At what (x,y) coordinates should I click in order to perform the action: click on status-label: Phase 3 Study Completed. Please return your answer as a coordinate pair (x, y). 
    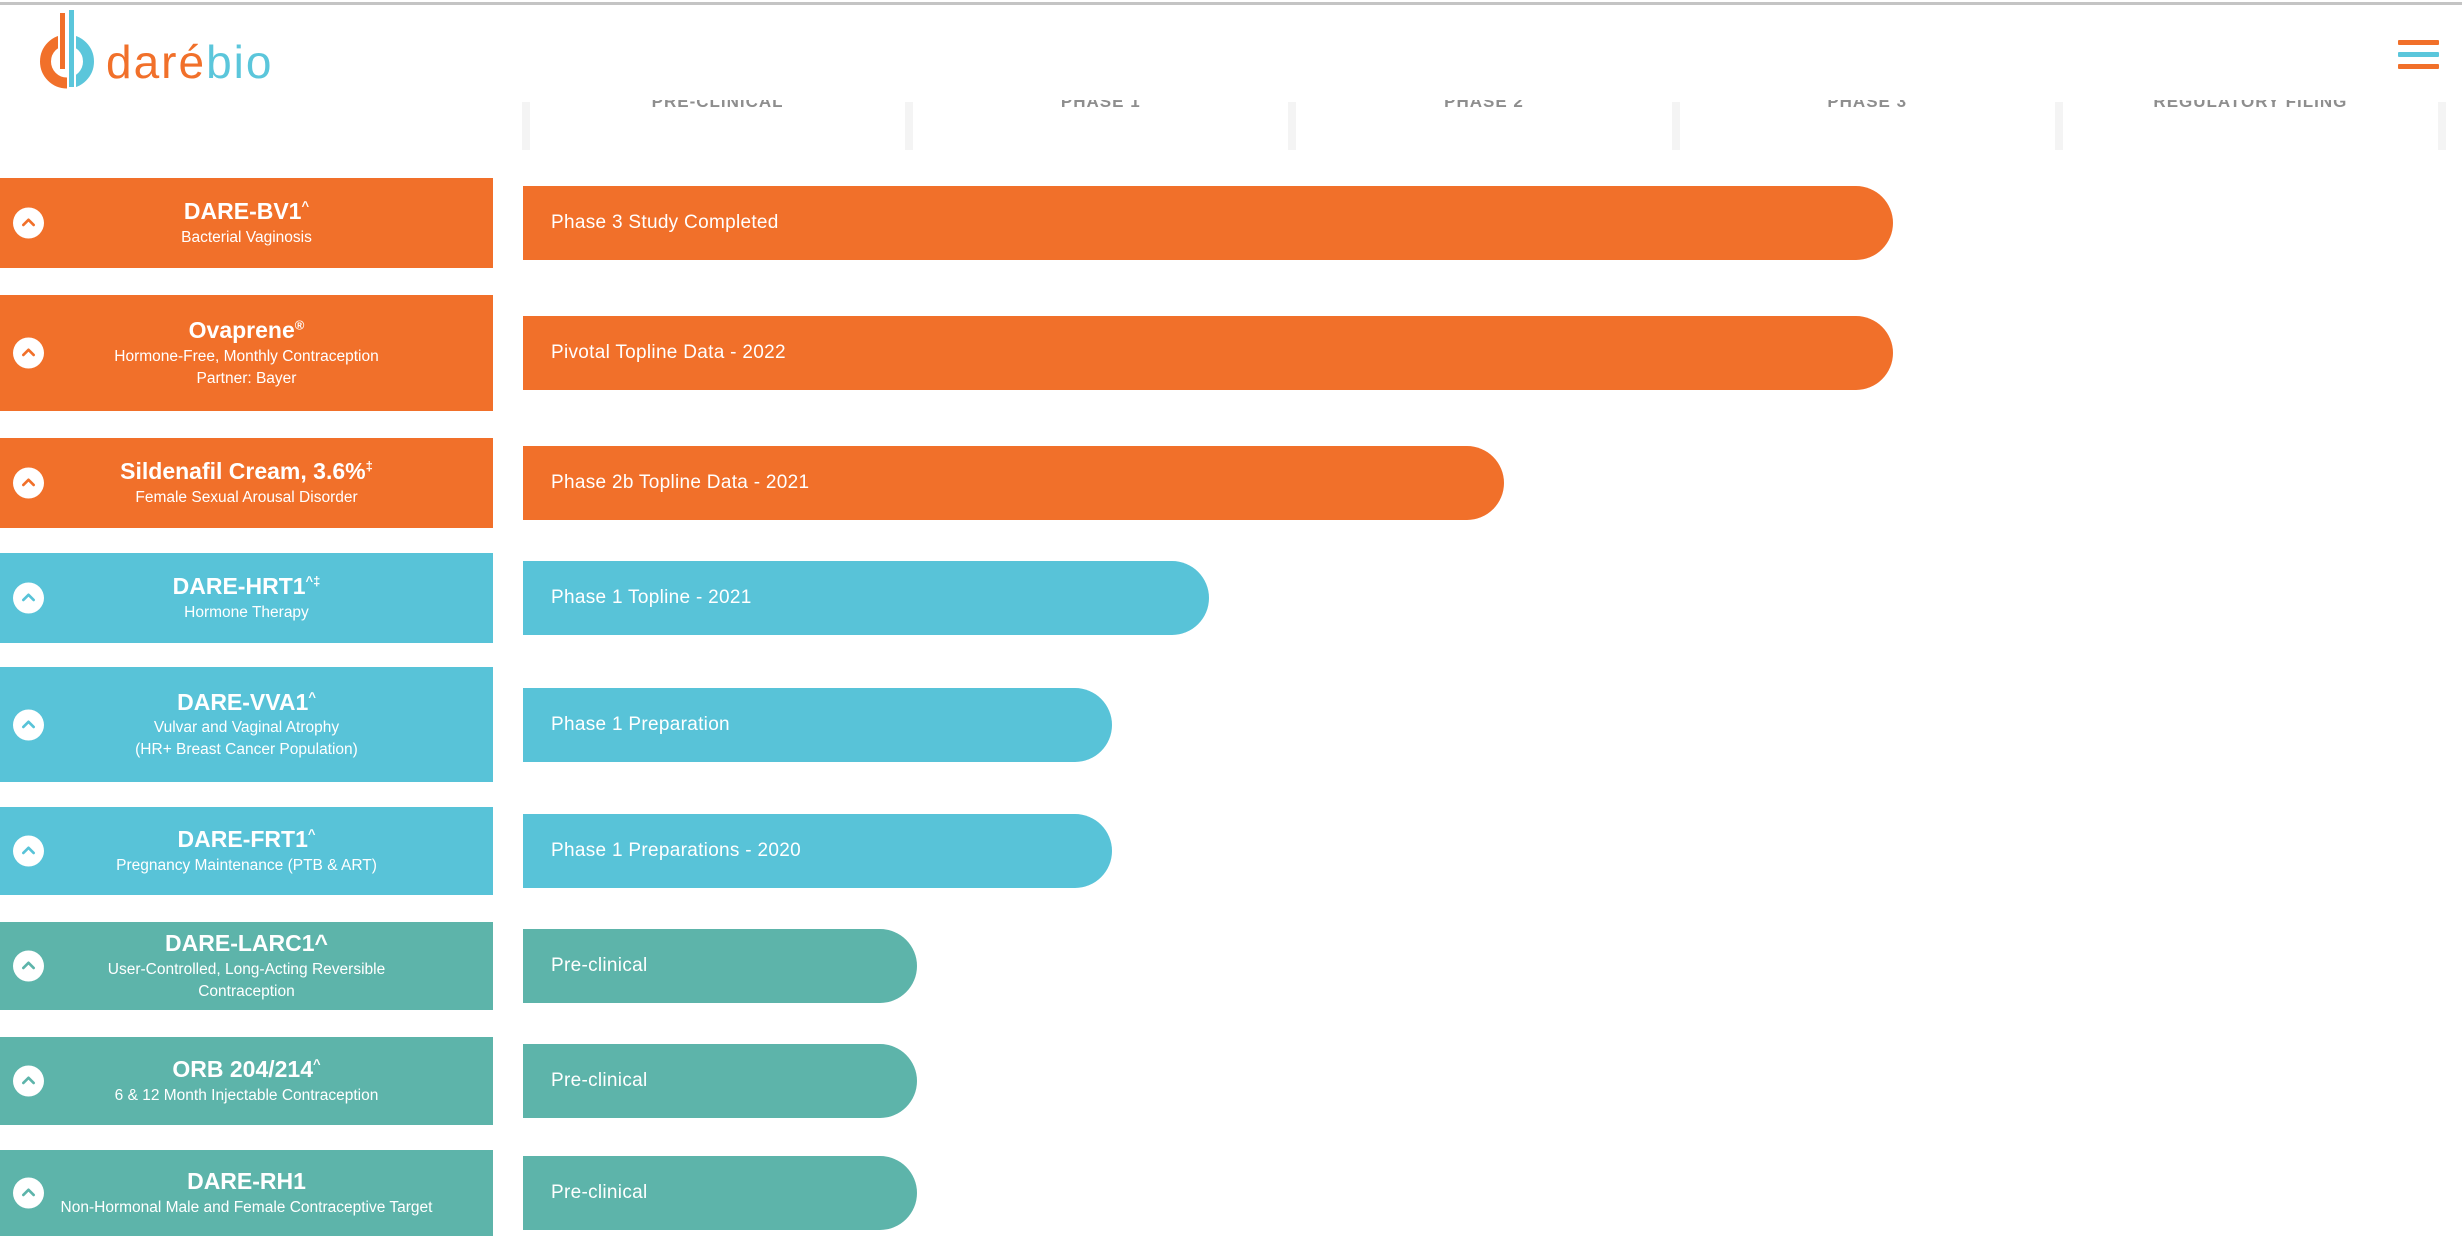
    Looking at the image, I should click on (665, 222).